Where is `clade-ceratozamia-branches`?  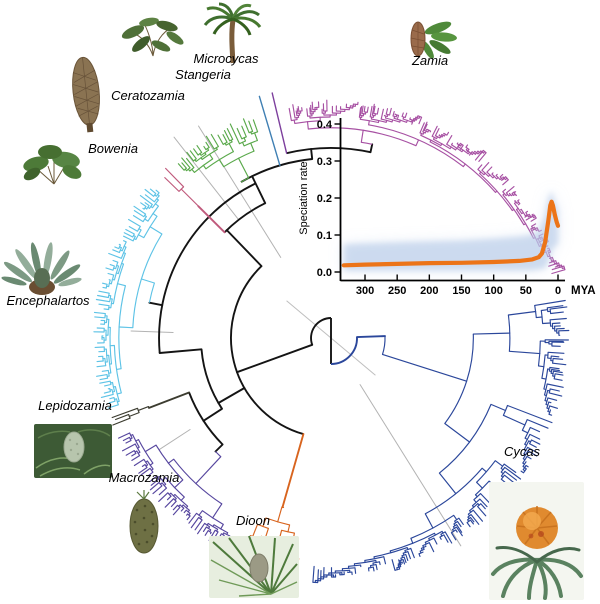 clade-ceratozamia-branches is located at coordinates (218, 150).